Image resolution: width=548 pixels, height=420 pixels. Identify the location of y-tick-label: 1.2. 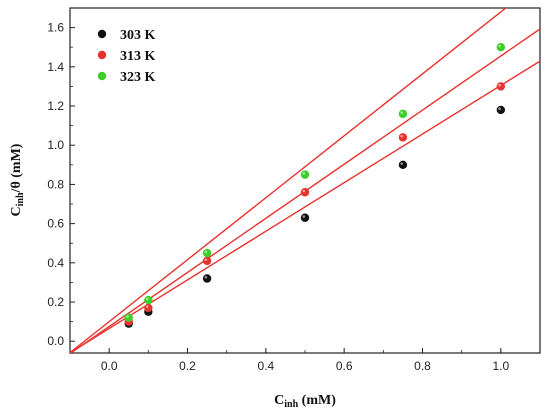
(55, 106).